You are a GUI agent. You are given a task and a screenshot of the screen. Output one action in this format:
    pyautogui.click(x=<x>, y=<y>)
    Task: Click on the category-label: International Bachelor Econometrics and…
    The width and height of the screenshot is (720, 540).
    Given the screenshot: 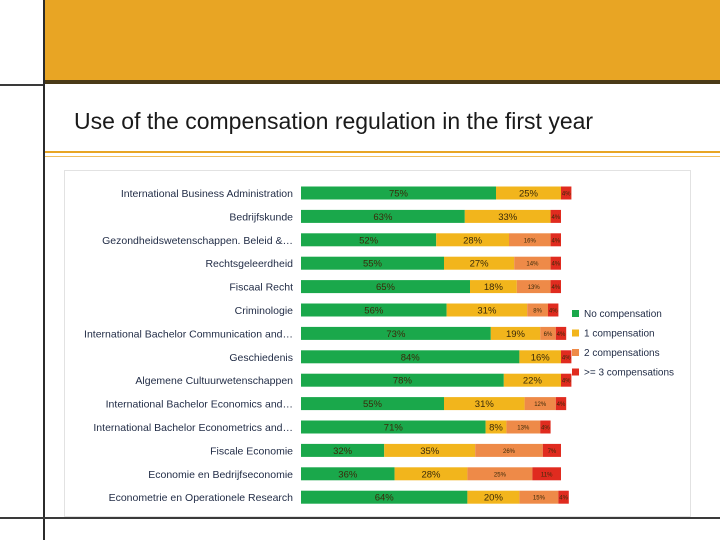 What is the action you would take?
    pyautogui.click(x=193, y=428)
    